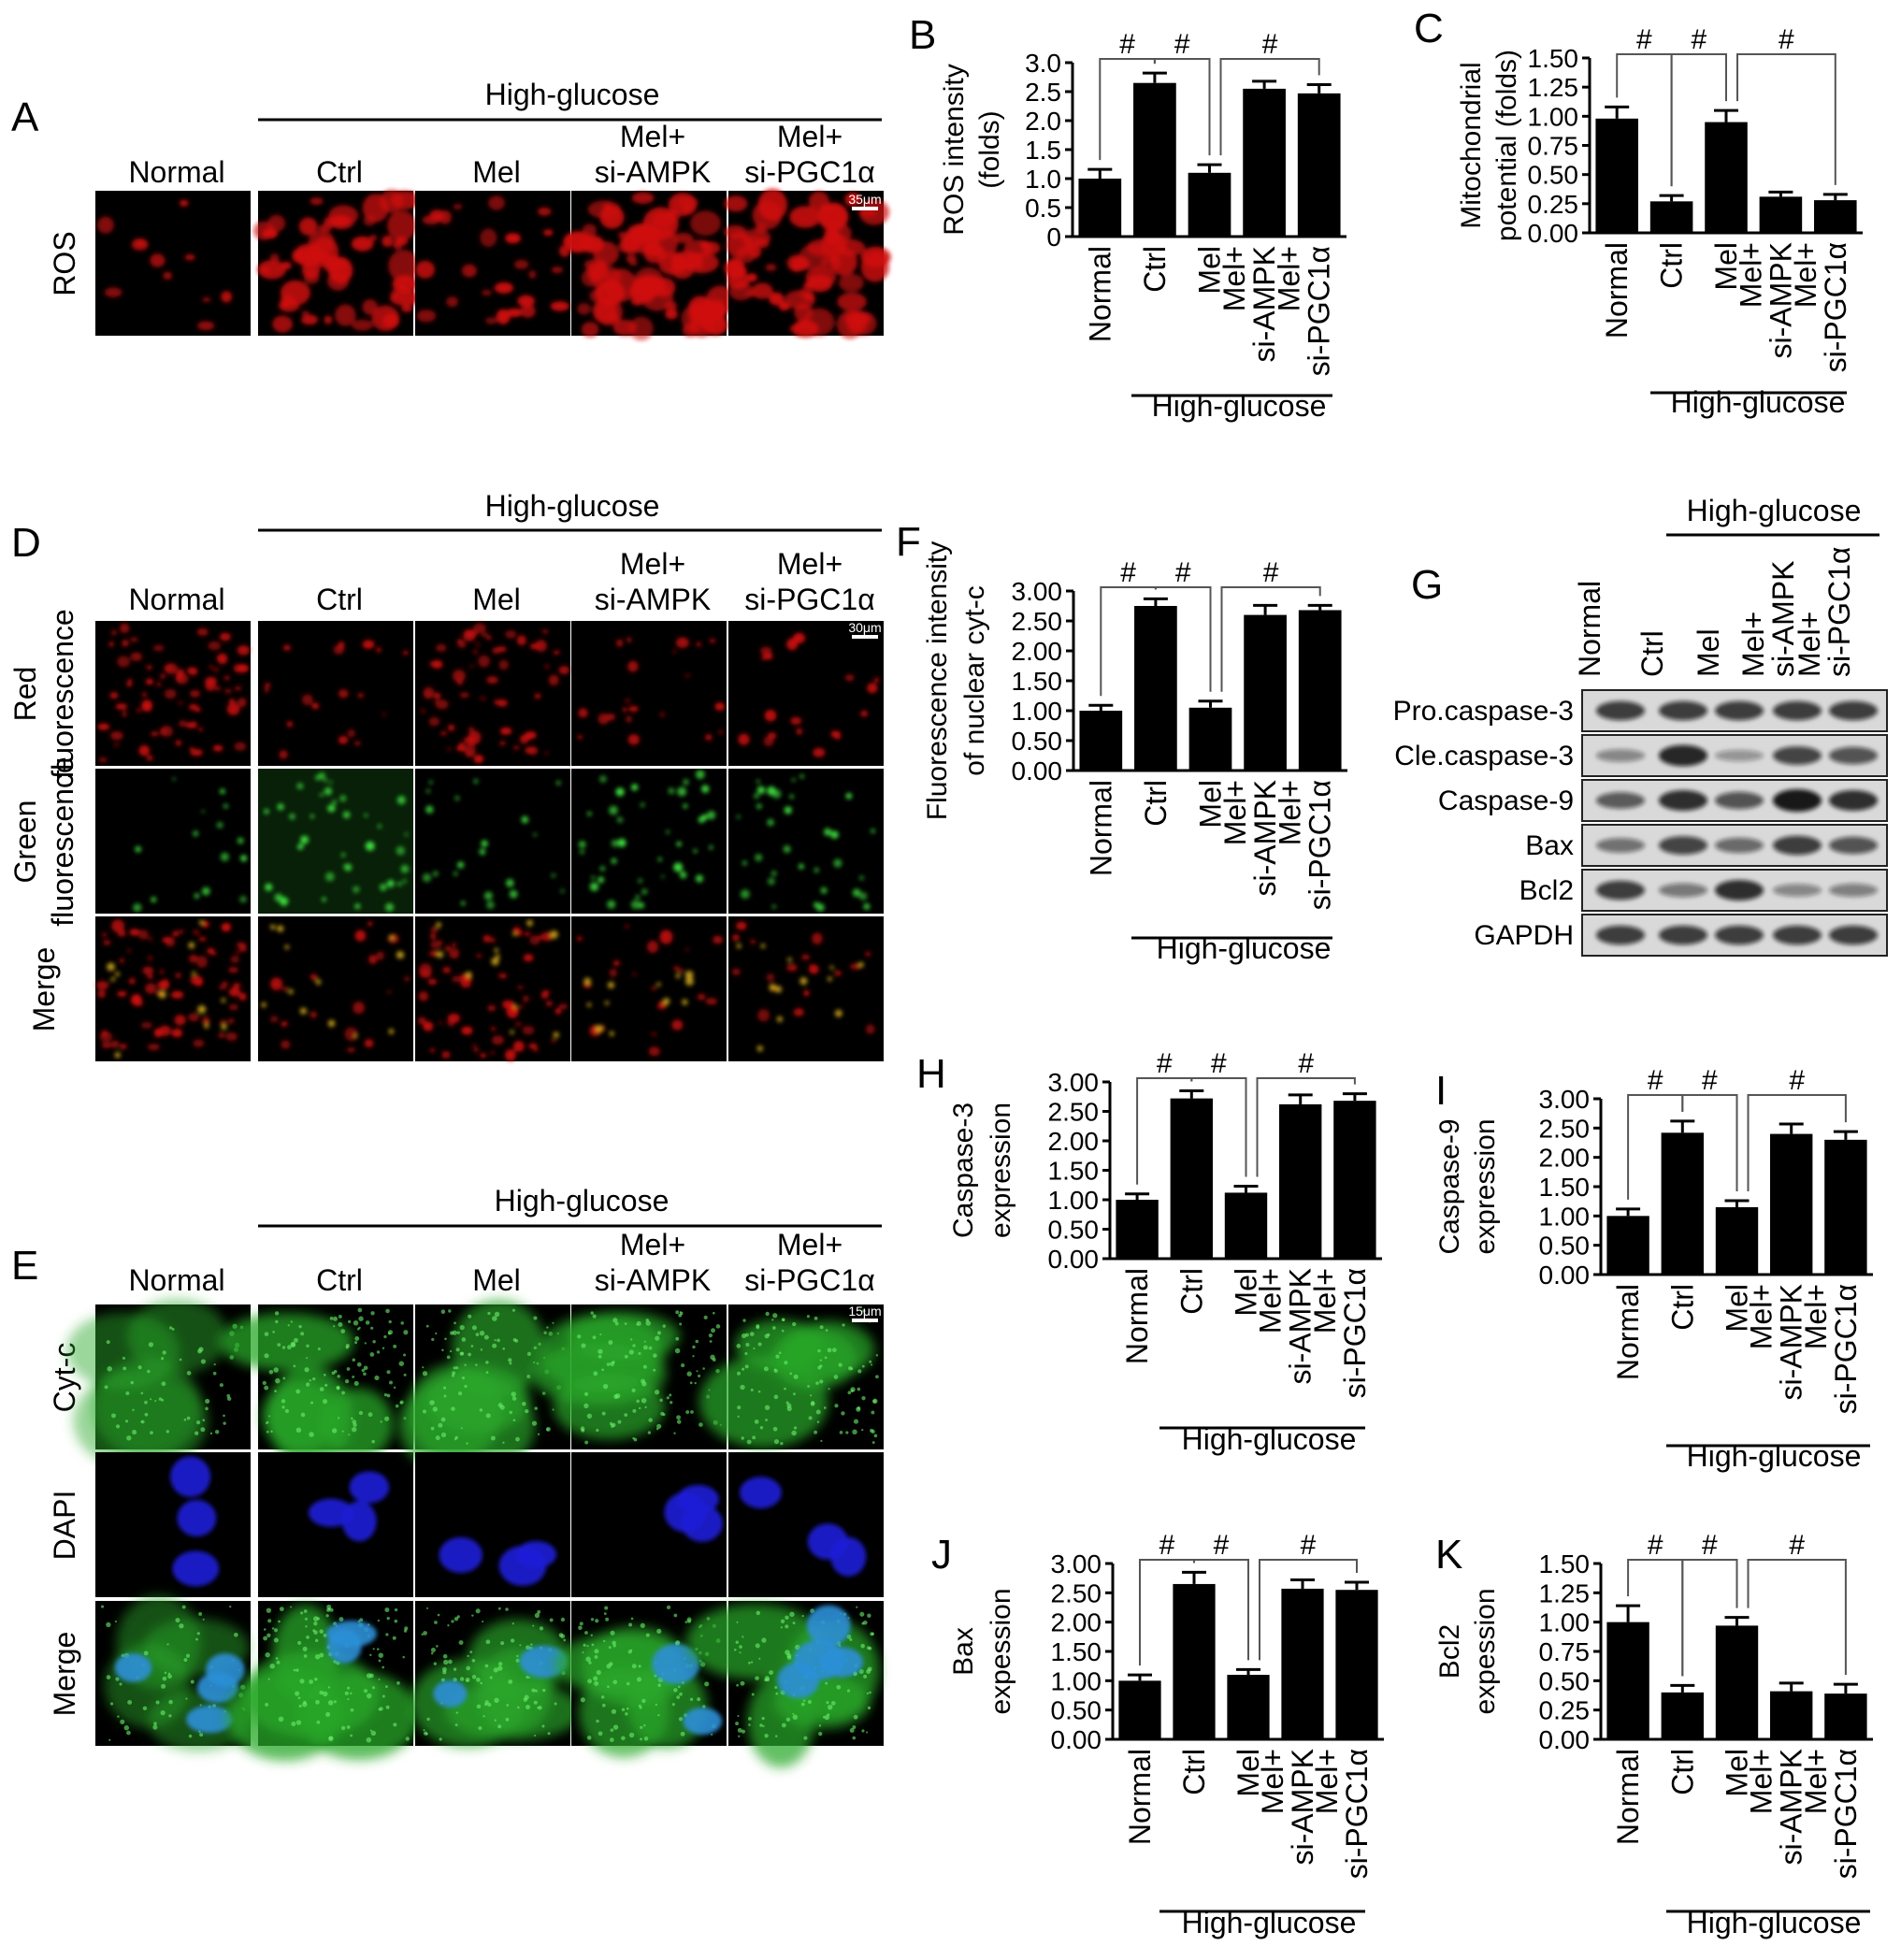 This screenshot has height=1960, width=1901. I want to click on scale-bar-label: 30μm, so click(864, 627).